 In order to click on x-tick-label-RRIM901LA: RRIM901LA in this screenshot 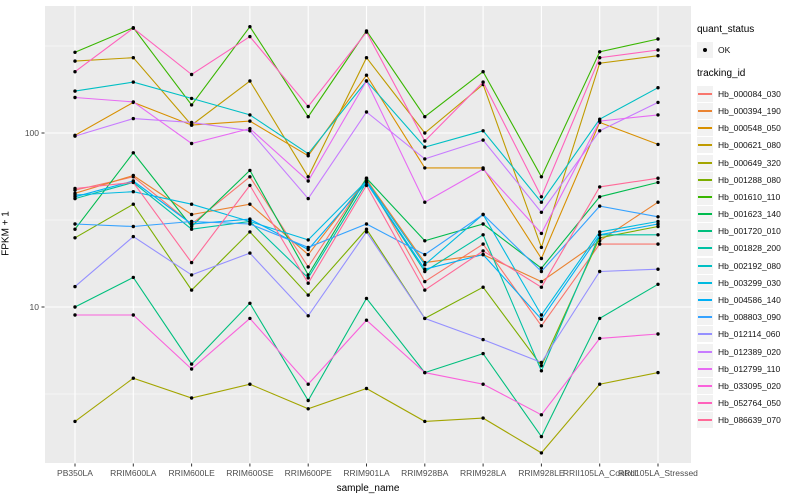, I will do `click(366, 473)`.